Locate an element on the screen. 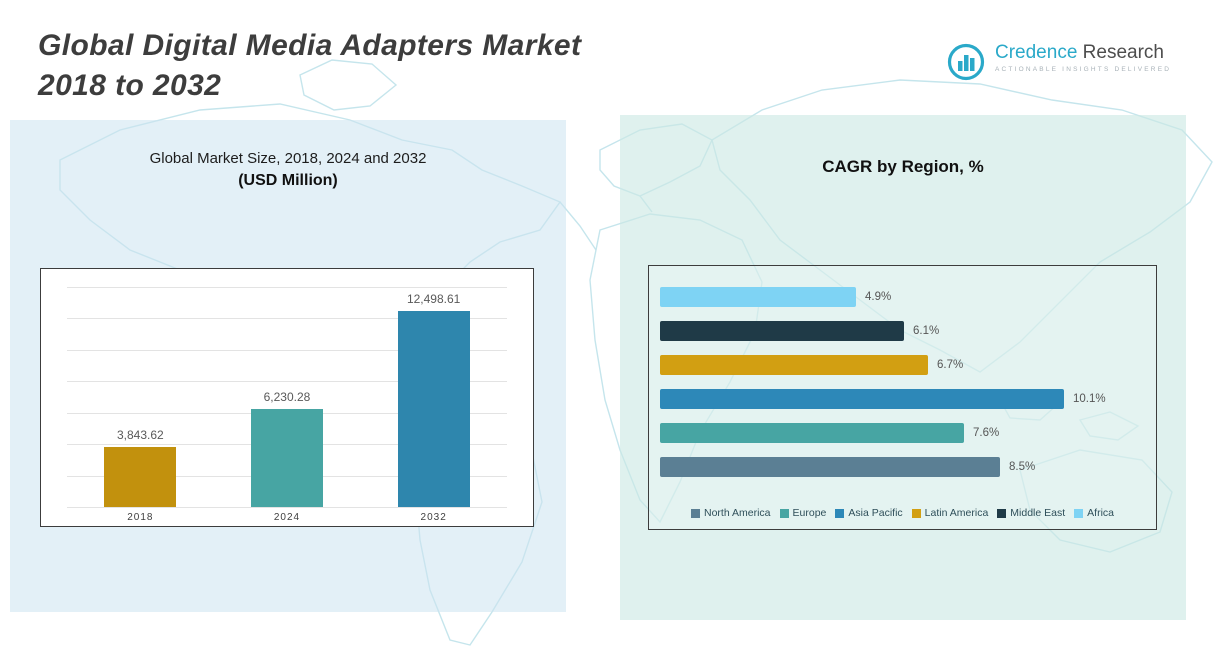 Image resolution: width=1231 pixels, height=652 pixels. cagr-bar-africa is located at coordinates (758, 296).